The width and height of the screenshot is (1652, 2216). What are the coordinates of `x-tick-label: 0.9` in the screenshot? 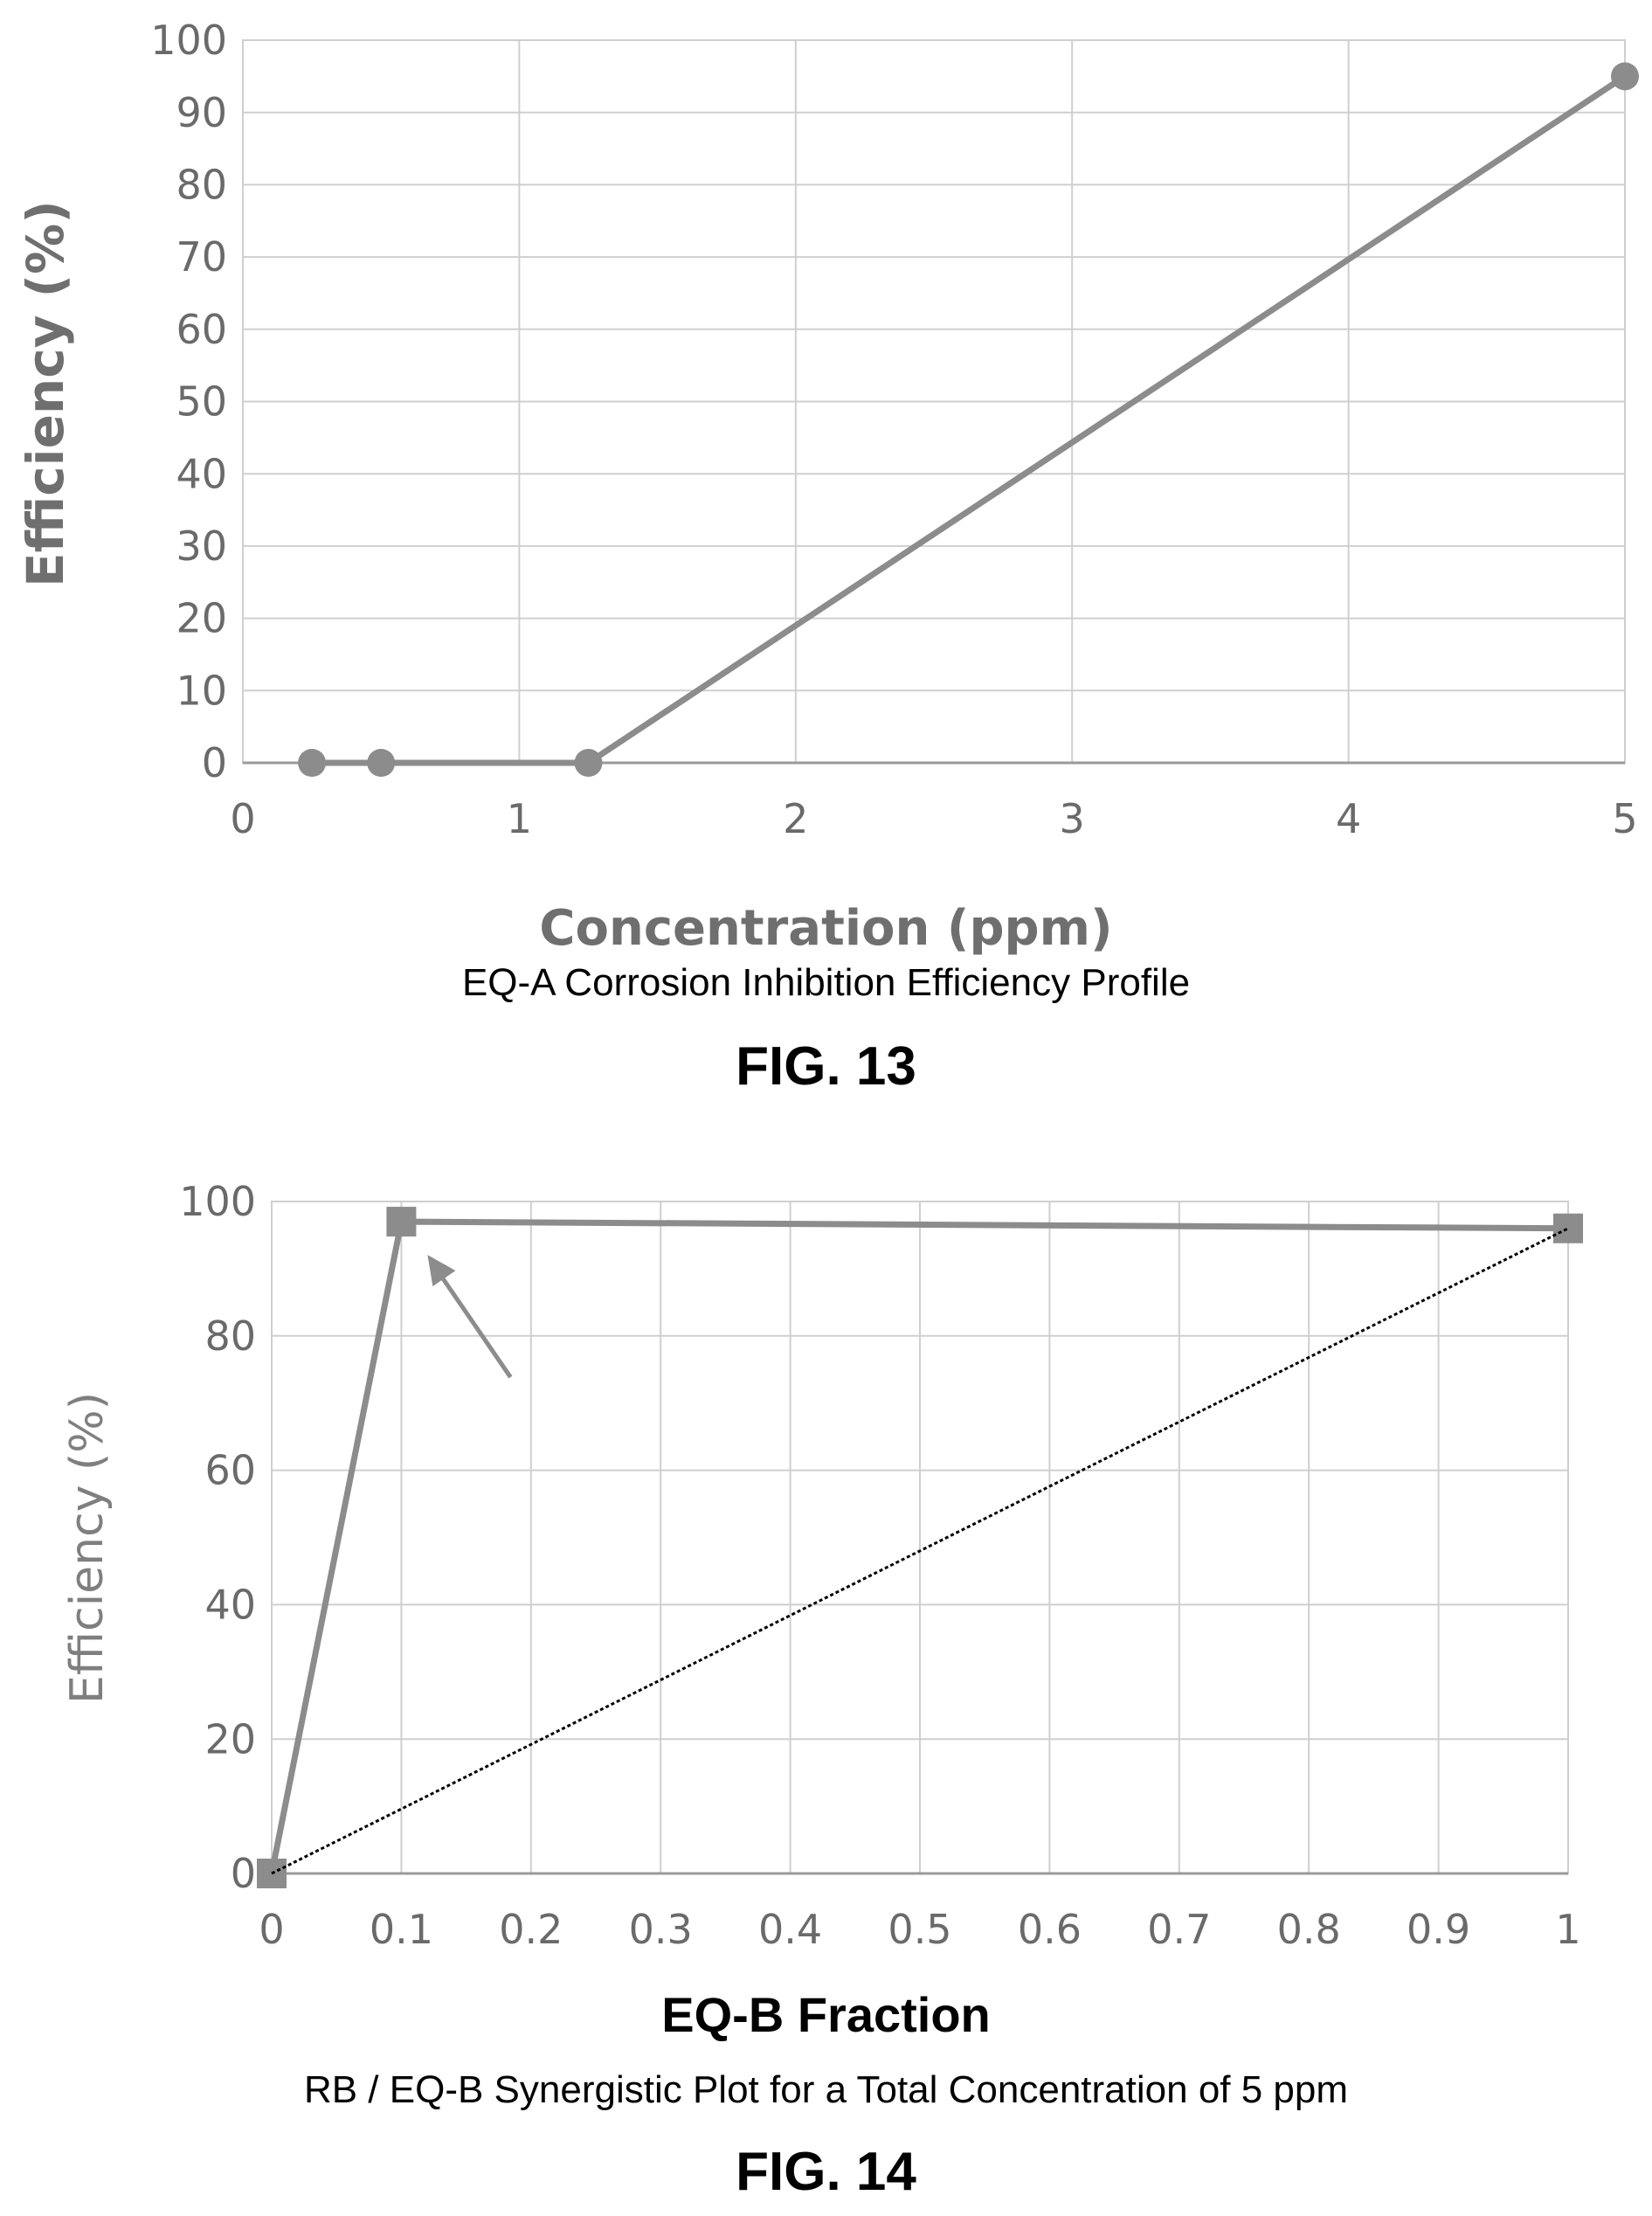 It's located at (1438, 1930).